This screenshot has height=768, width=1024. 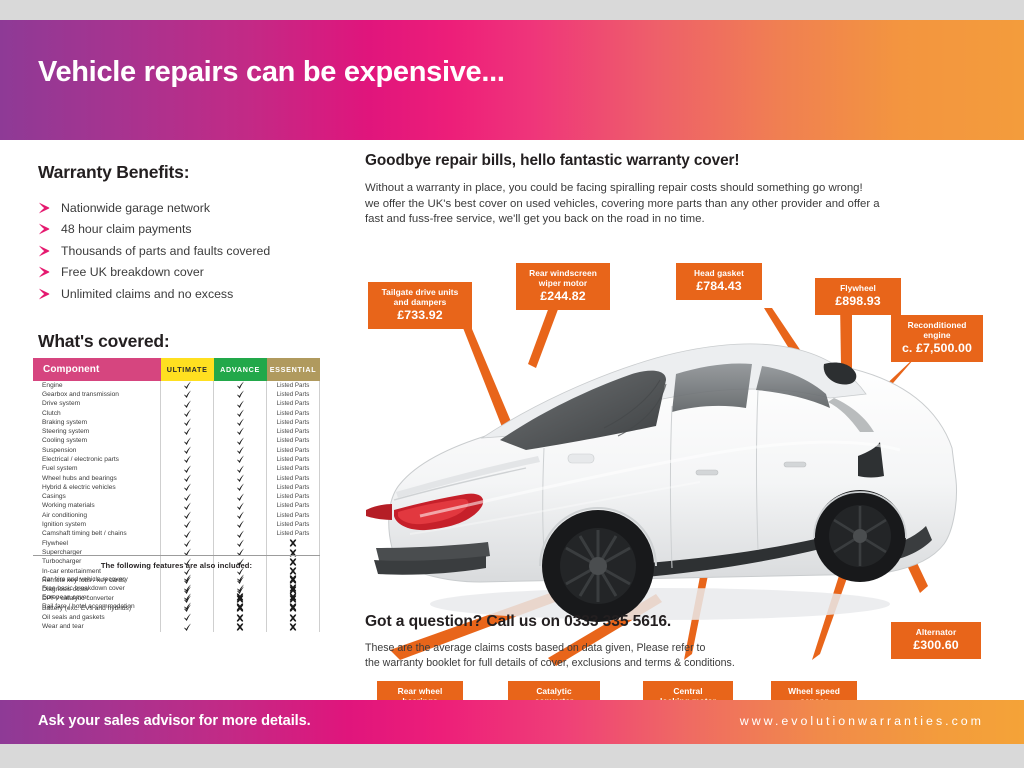 I want to click on benefit-item: Unlimited claims and no excess, so click(x=188, y=293).